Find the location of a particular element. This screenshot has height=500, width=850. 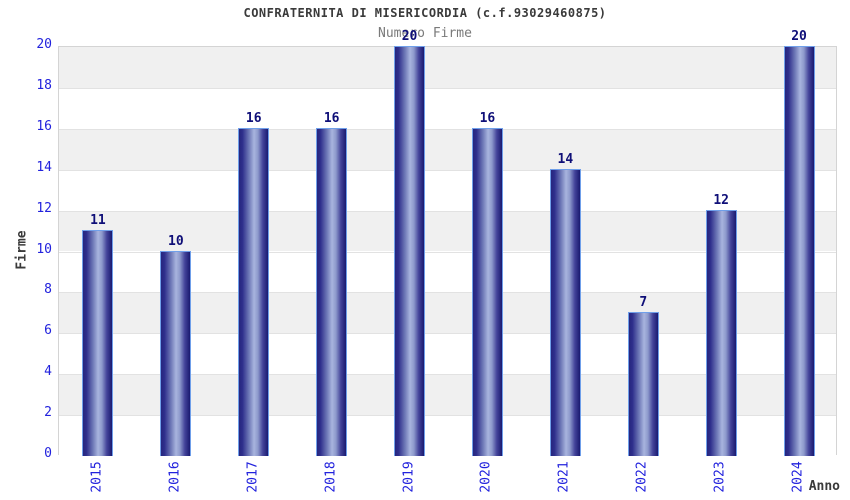

y-tick-6: 6 is located at coordinates (48, 331).